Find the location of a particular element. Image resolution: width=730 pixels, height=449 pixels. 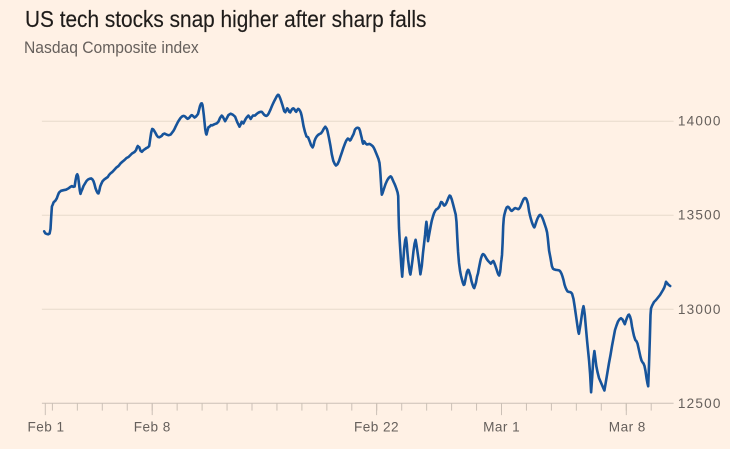

svg-text: 13500 is located at coordinates (700, 215).